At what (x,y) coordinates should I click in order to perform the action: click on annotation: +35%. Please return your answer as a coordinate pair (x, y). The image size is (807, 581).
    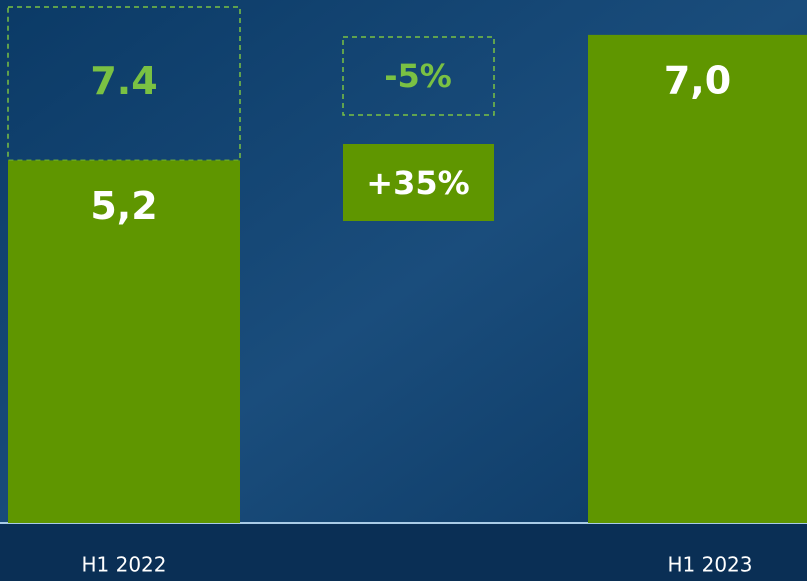
    Looking at the image, I should click on (417, 183).